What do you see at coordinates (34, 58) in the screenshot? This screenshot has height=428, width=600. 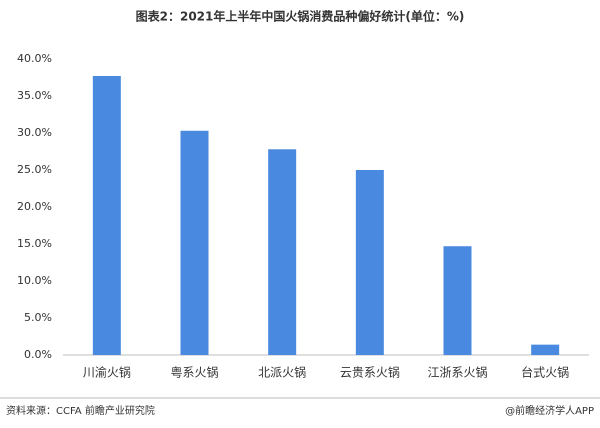 I see `y-tick-label: 40.0%` at bounding box center [34, 58].